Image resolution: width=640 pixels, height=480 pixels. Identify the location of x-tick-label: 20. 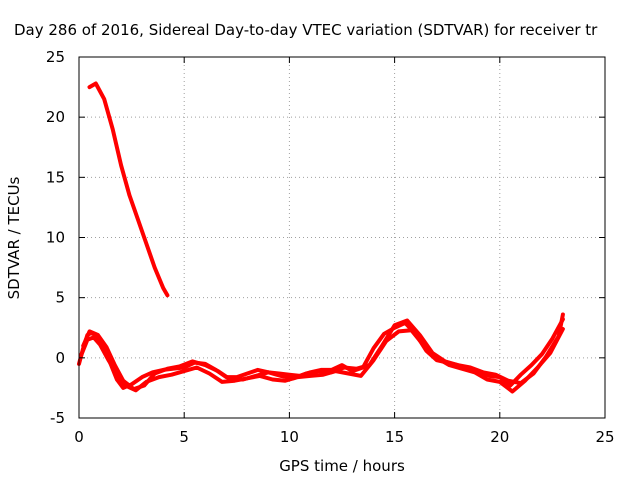
(499, 437).